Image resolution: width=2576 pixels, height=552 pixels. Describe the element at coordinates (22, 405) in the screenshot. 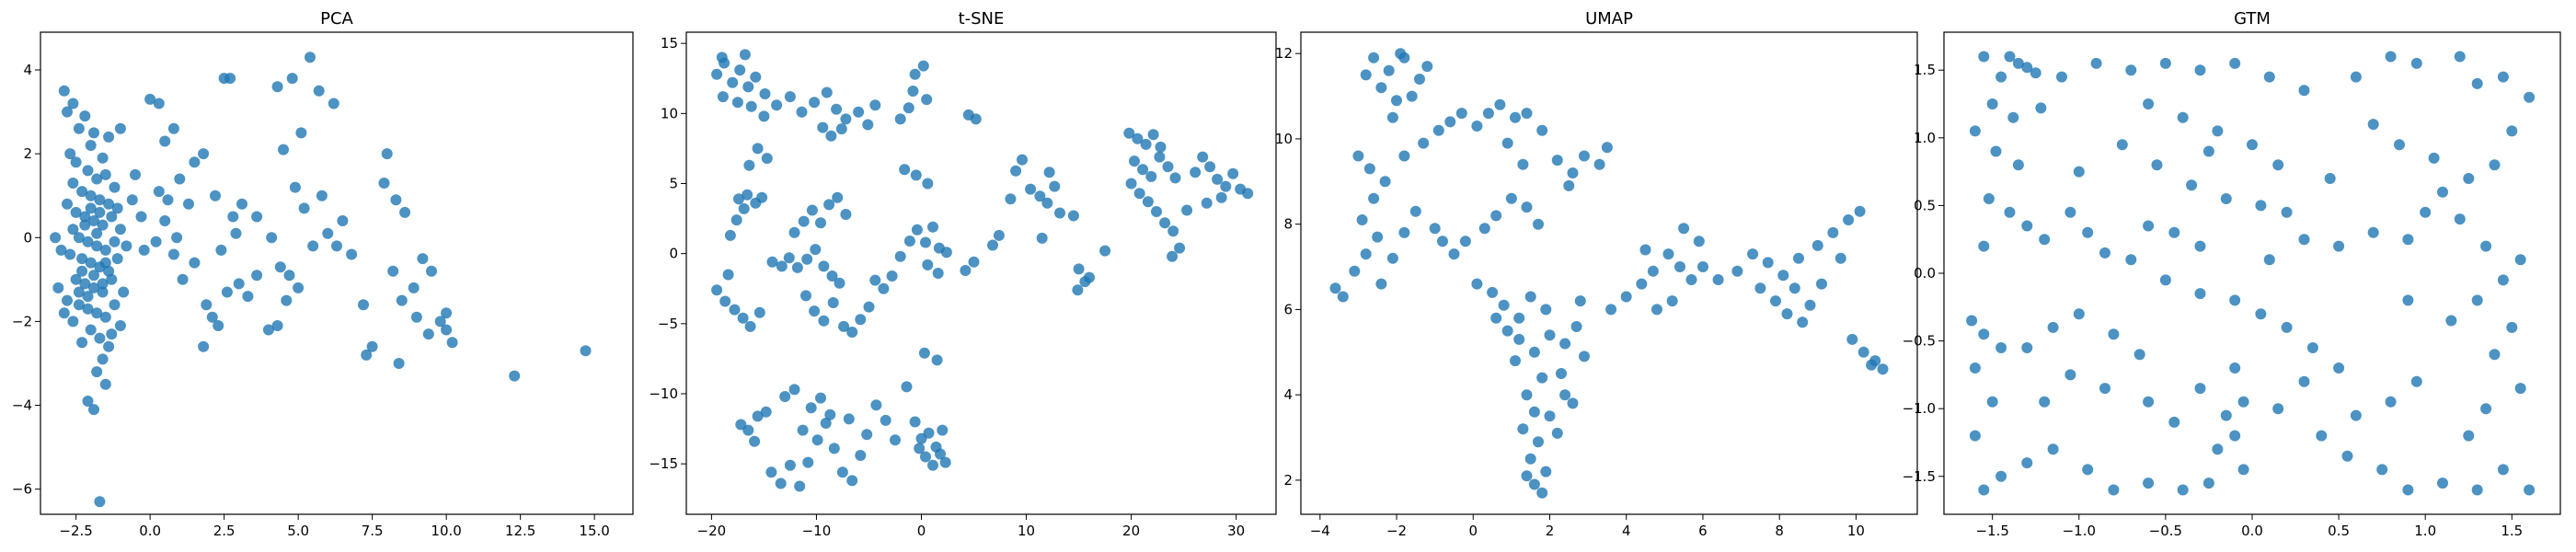

I see `pca-y-tick-label: −4` at that location.